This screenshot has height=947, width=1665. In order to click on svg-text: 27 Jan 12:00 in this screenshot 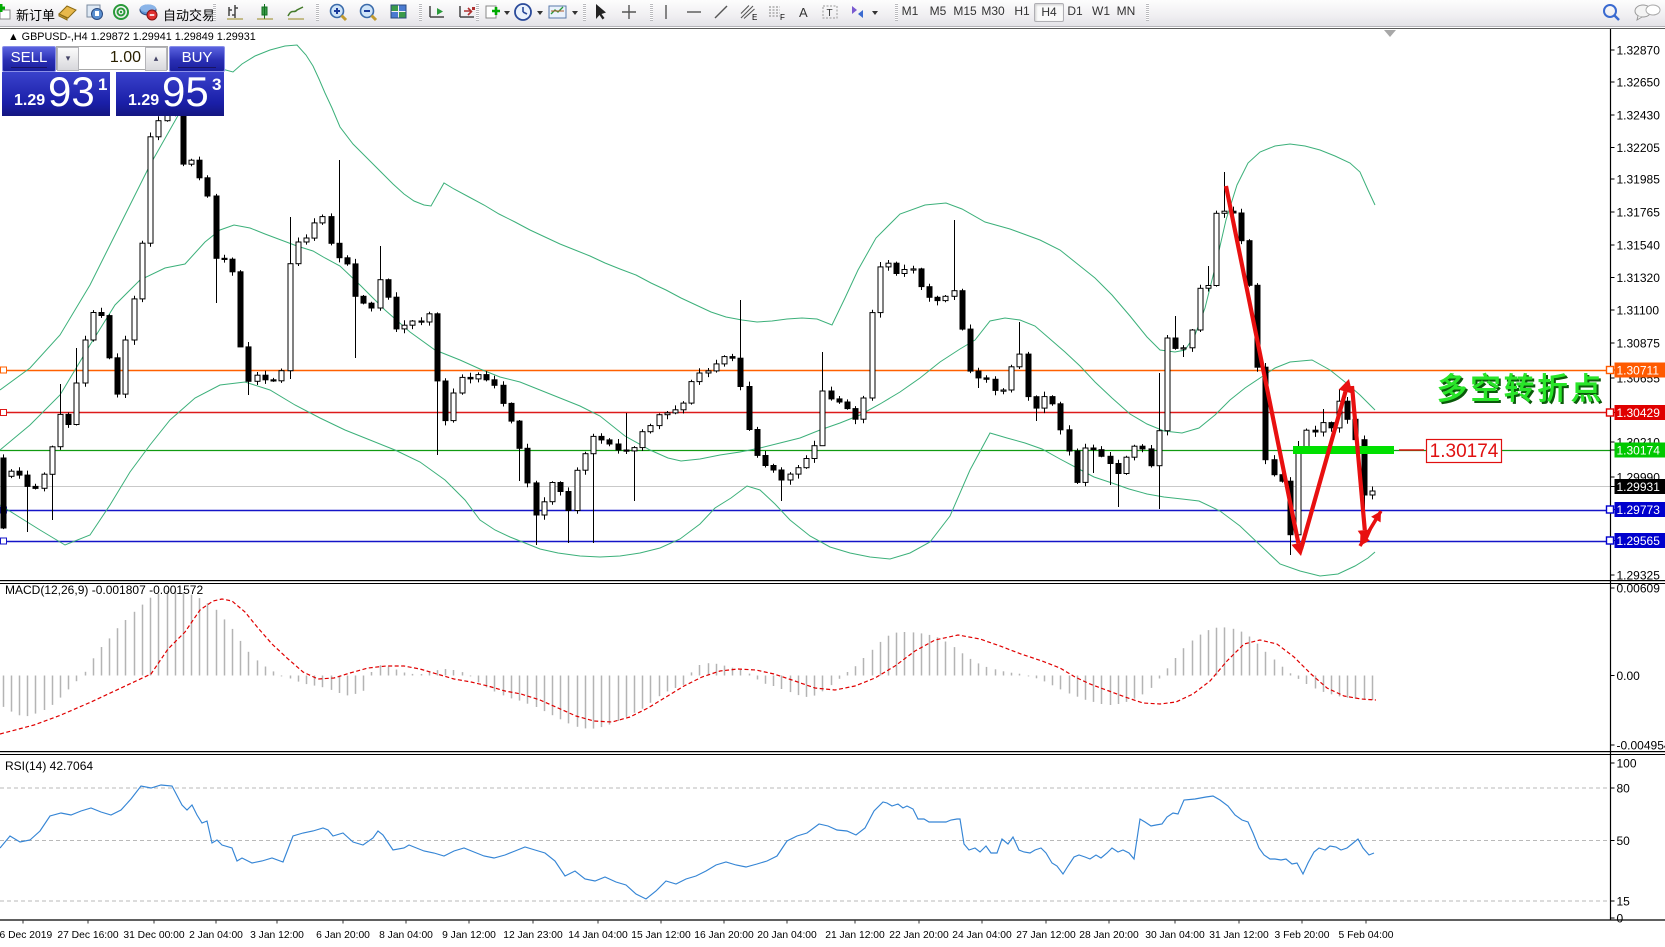, I will do `click(1046, 935)`.